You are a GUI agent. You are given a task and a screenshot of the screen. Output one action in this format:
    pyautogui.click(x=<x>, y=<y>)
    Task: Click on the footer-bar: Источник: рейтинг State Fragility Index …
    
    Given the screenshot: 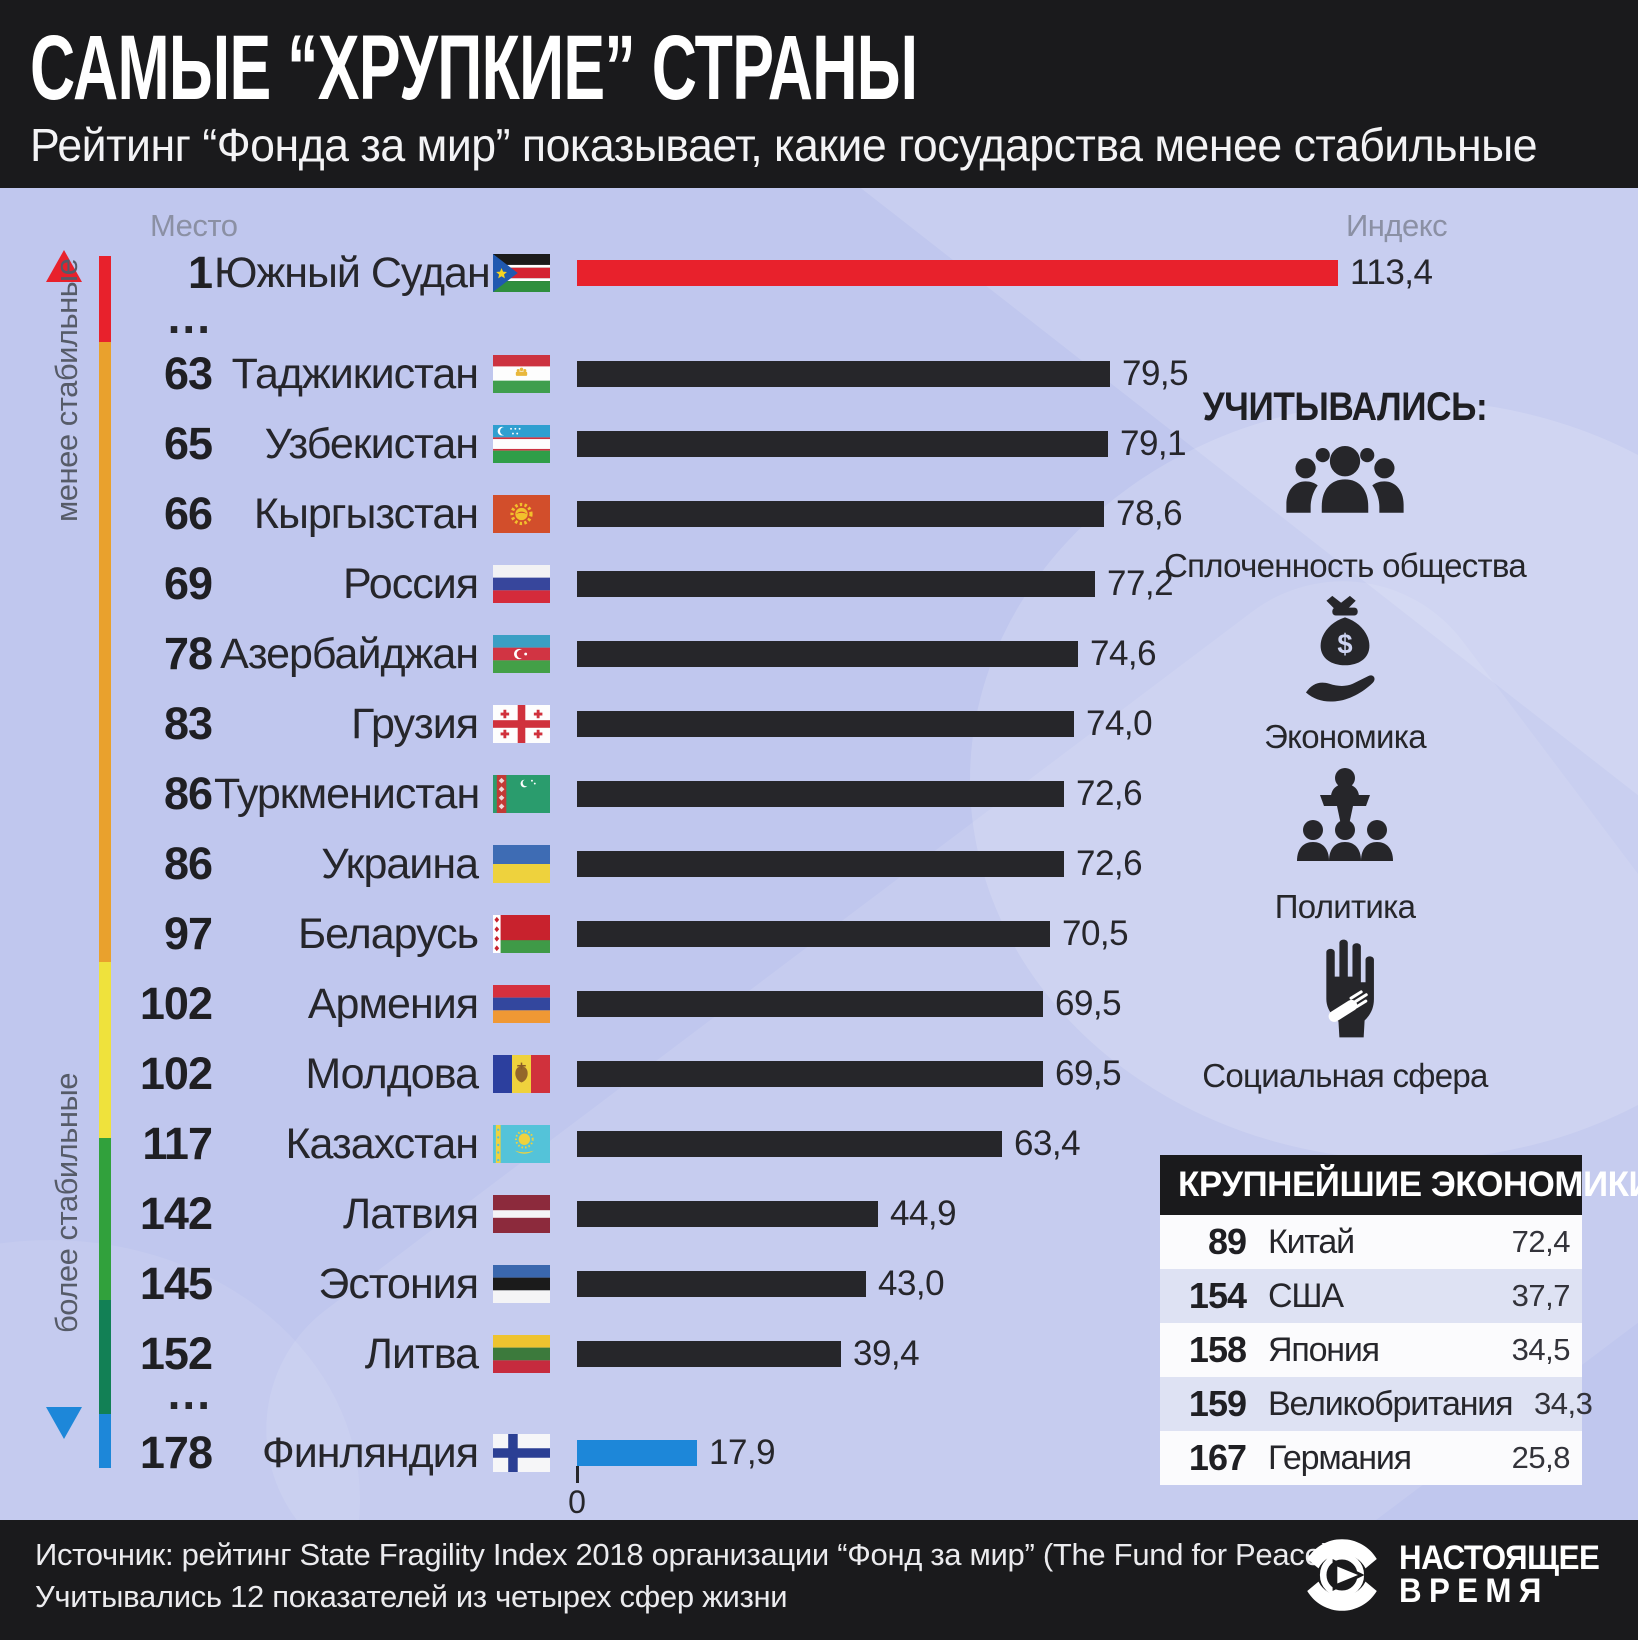 What is the action you would take?
    pyautogui.click(x=819, y=1580)
    